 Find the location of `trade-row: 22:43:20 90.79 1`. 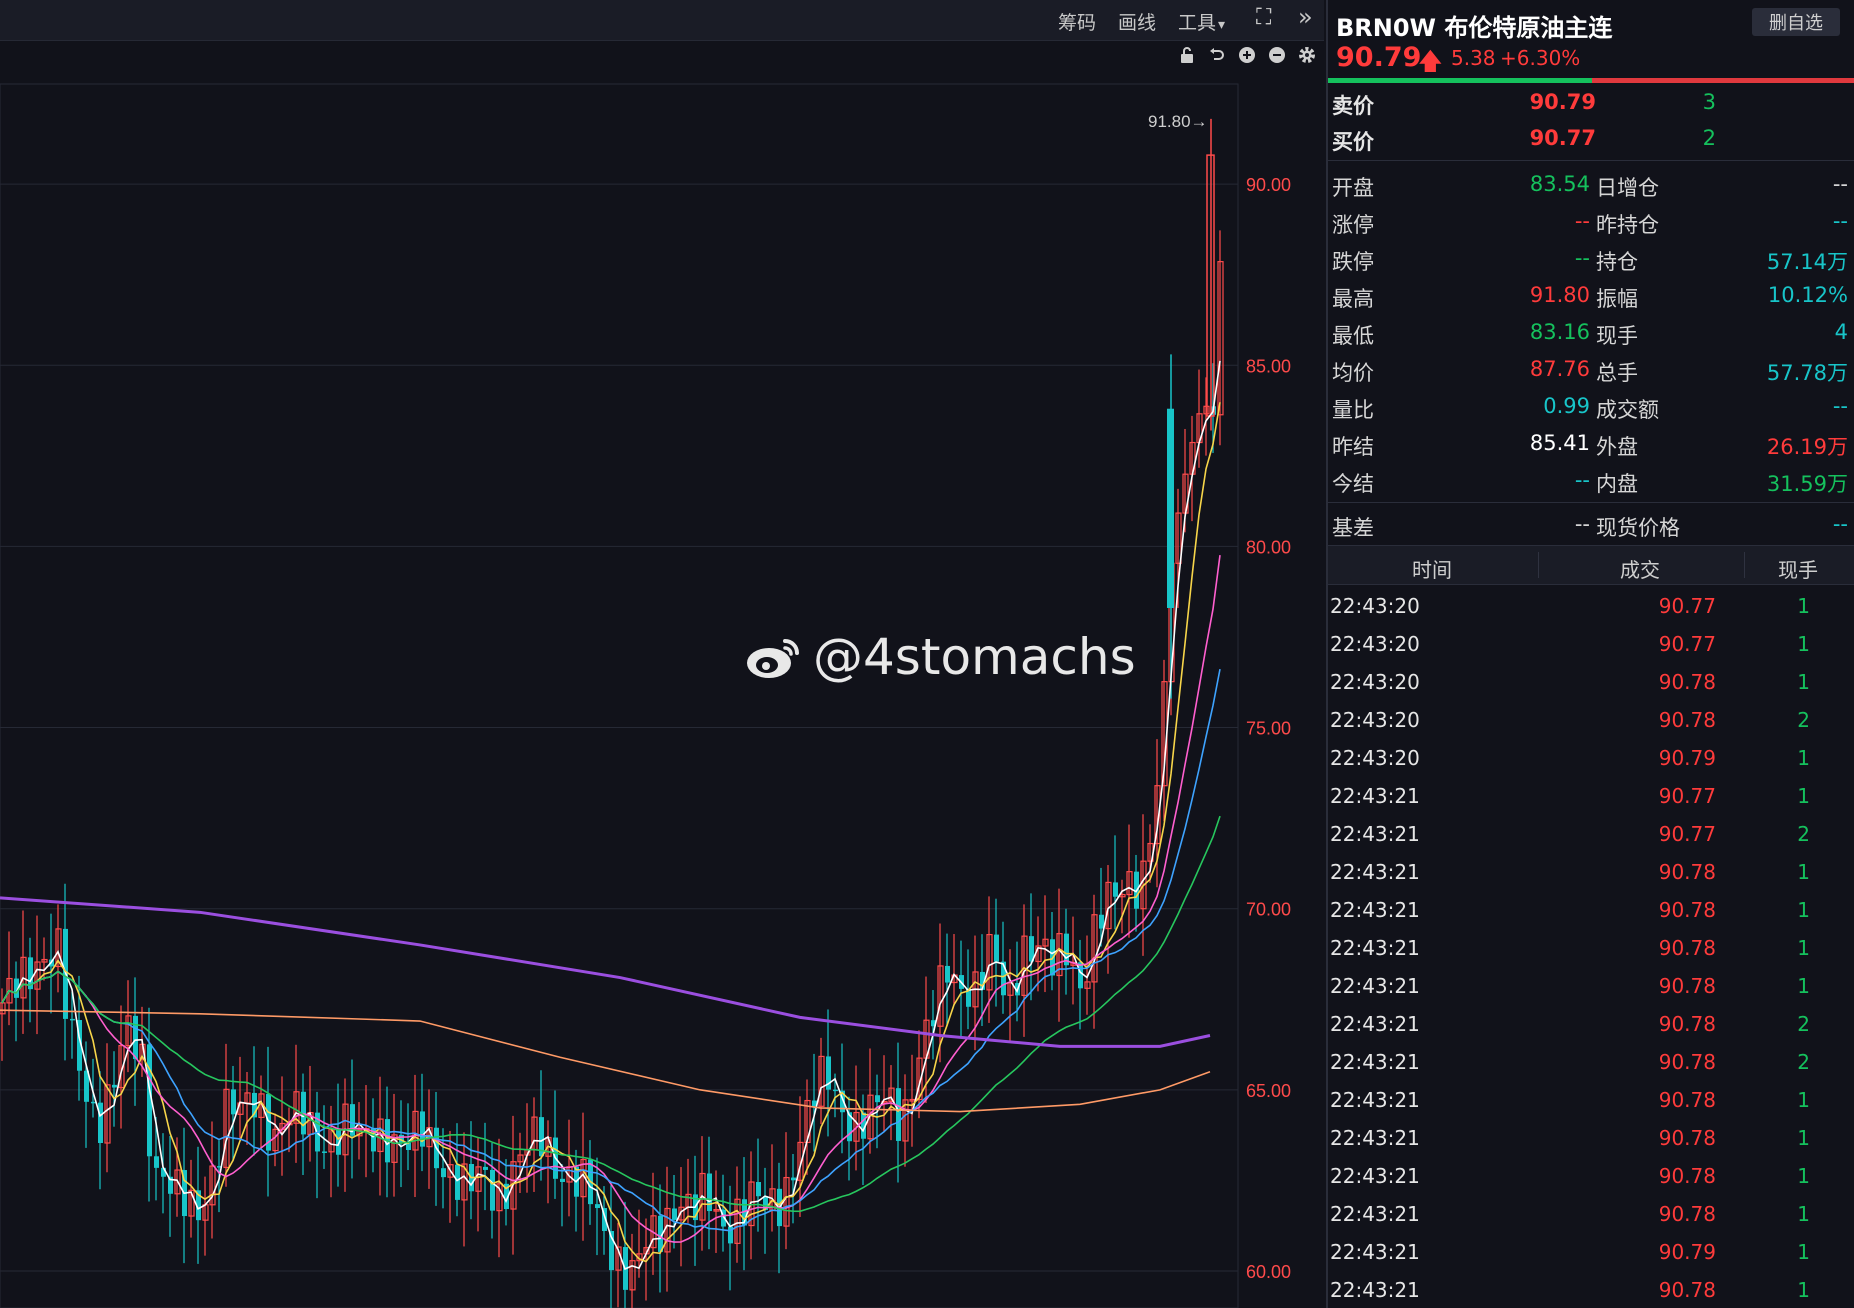

trade-row: 22:43:20 90.79 1 is located at coordinates (1591, 757).